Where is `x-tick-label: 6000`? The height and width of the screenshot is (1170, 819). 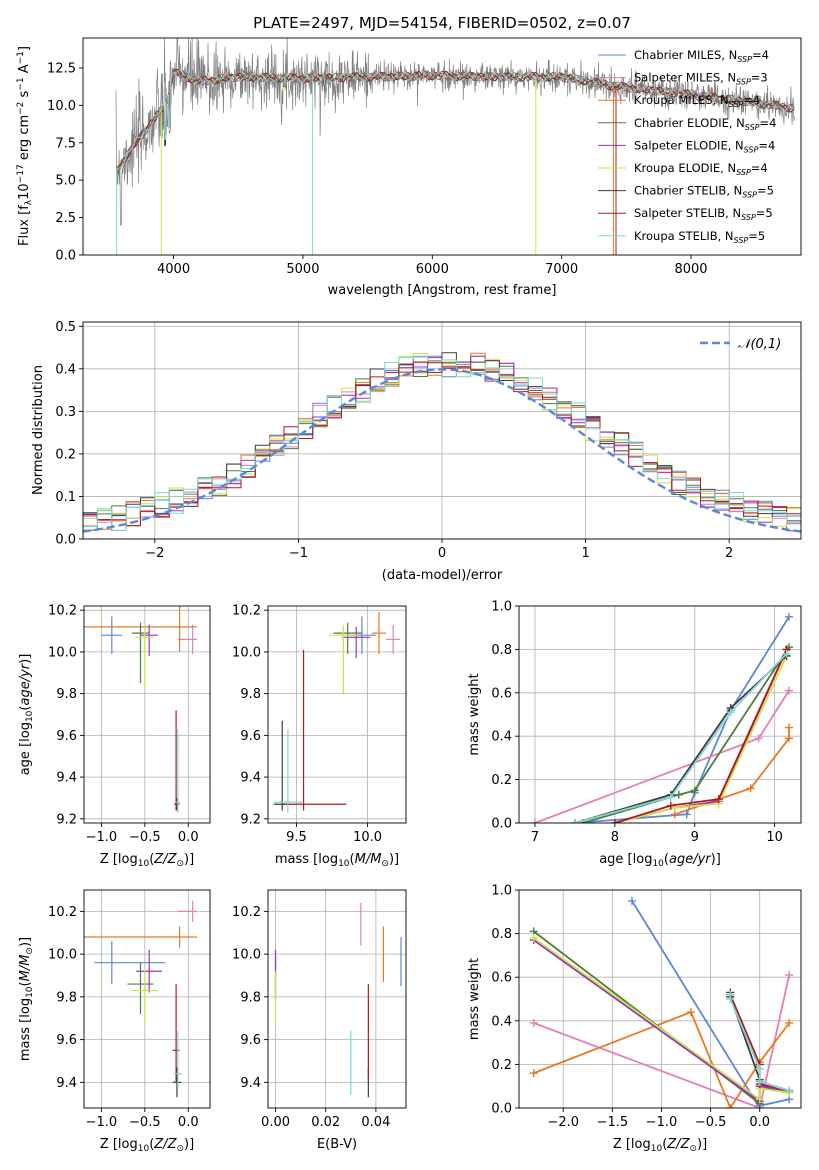
x-tick-label: 6000 is located at coordinates (432, 269).